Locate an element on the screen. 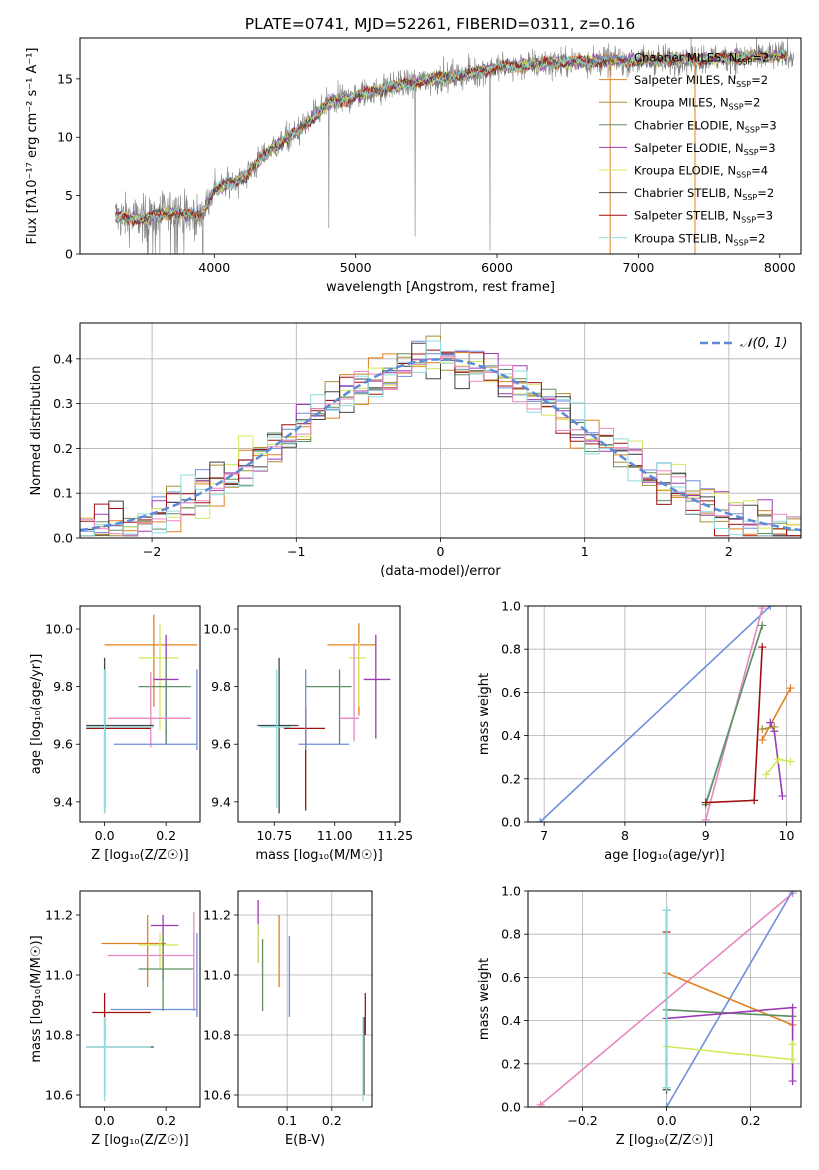 This screenshot has width=819, height=1170. x-tick-label: −2 is located at coordinates (152, 551).